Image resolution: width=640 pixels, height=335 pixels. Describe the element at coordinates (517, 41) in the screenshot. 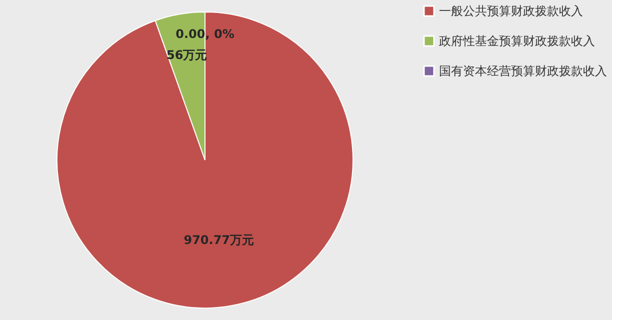

I see `legend-label: 政府性基金预算财政拨款收入` at that location.